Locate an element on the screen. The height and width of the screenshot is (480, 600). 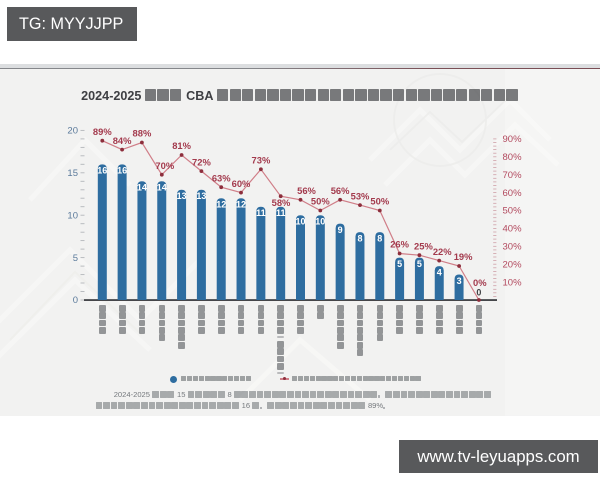
svg-text: 73% is located at coordinates (261, 160).